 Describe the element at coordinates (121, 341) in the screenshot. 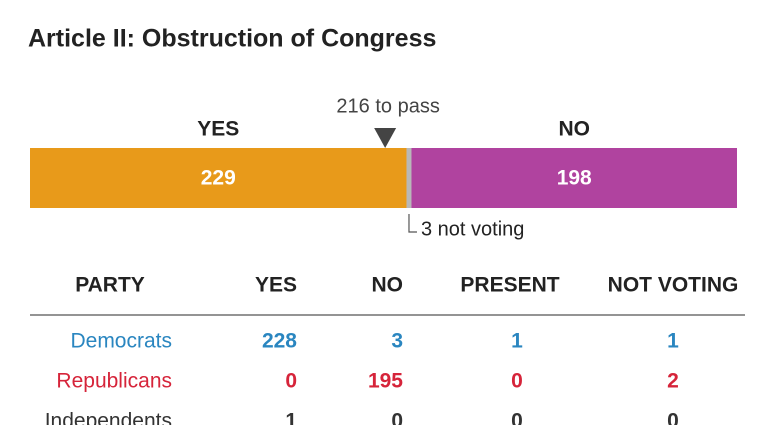

I see `party-name: Democrats` at that location.